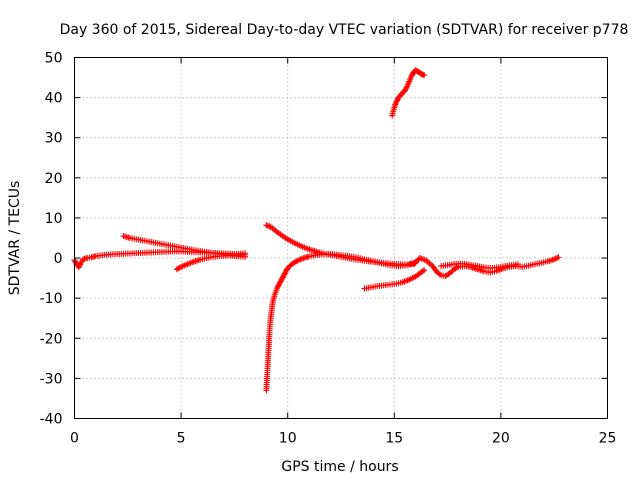 The height and width of the screenshot is (480, 640). What do you see at coordinates (51, 239) in the screenshot?
I see `y-tick-labels: 50 40 30 20 10 0 -10 -20 -30 -40` at bounding box center [51, 239].